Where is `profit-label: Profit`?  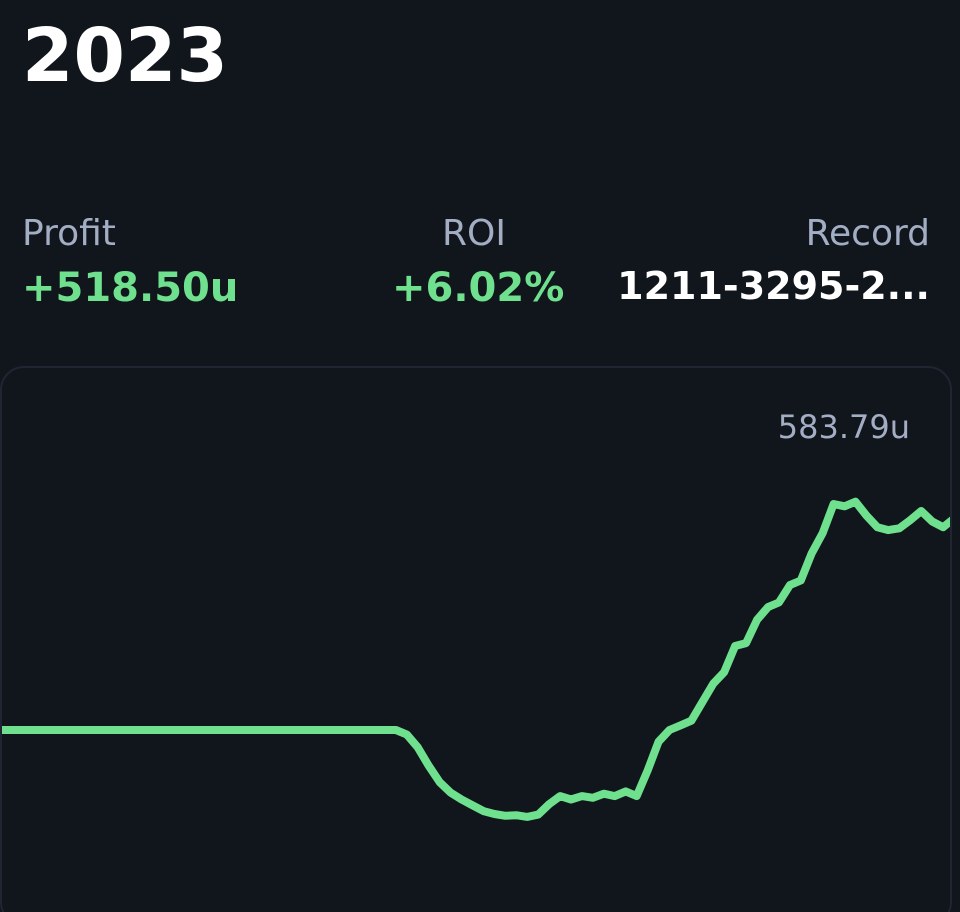
profit-label: Profit is located at coordinates (69, 233).